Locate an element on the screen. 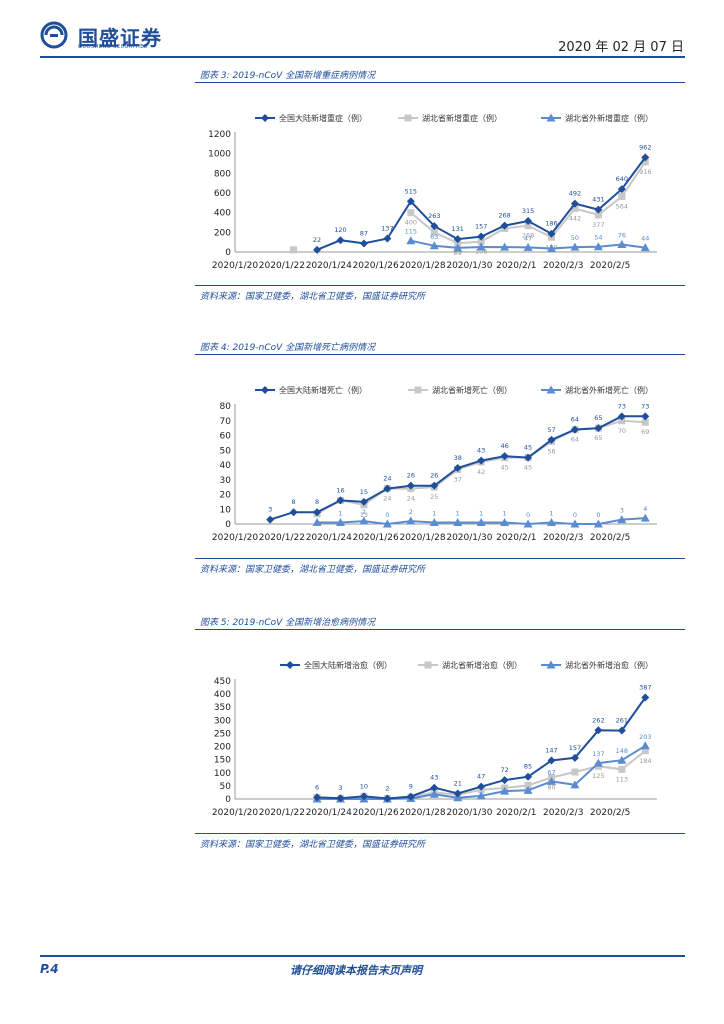  data-label: 13 is located at coordinates (364, 515).